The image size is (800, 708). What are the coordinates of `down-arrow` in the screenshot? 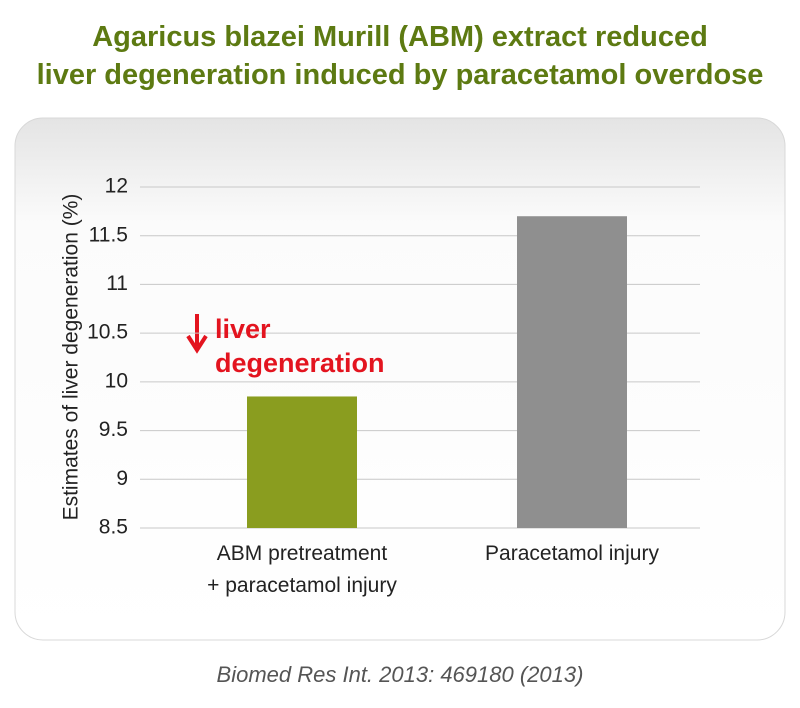 It's located at (197, 334).